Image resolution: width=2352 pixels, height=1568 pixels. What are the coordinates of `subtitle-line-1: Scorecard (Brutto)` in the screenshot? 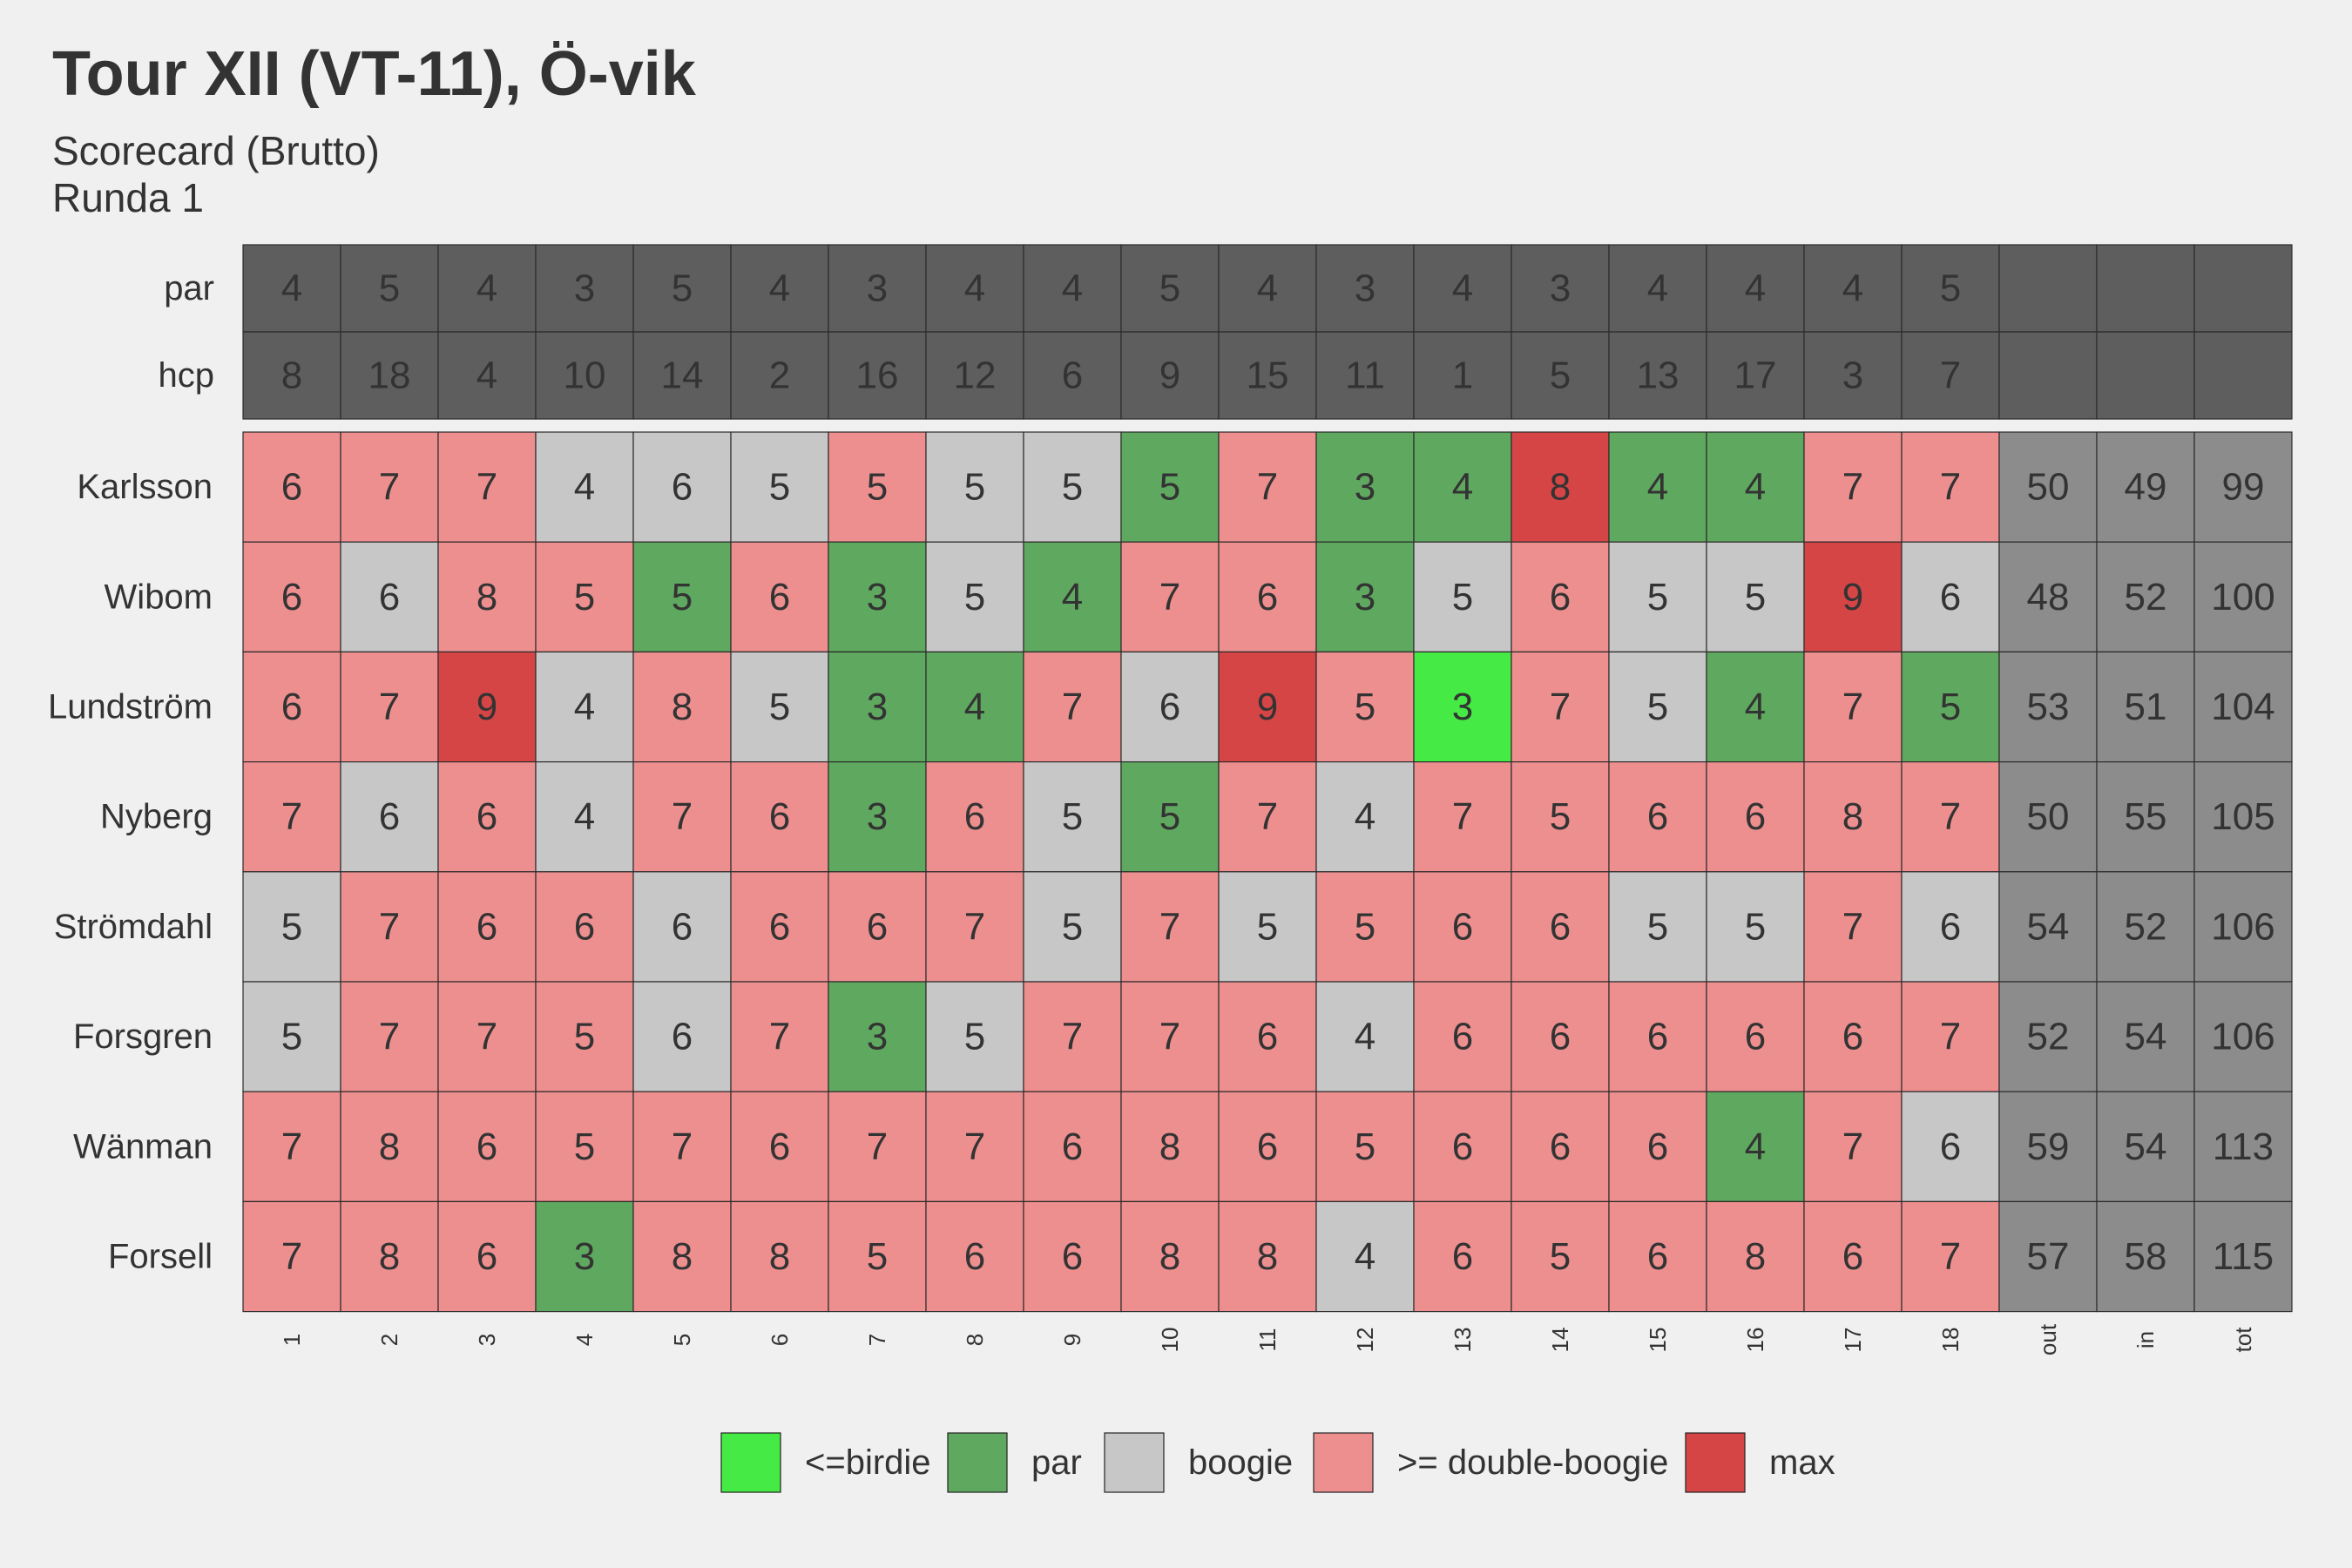 It's located at (216, 150).